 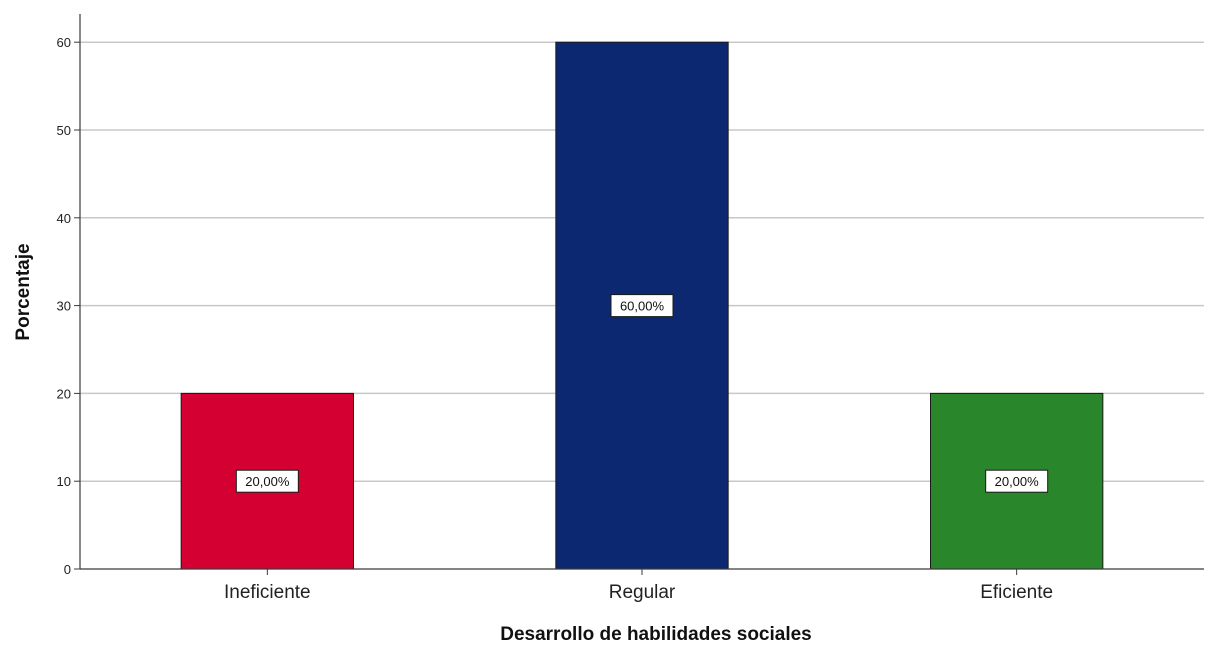 What do you see at coordinates (67, 569) in the screenshot?
I see `y-tick-label: 0` at bounding box center [67, 569].